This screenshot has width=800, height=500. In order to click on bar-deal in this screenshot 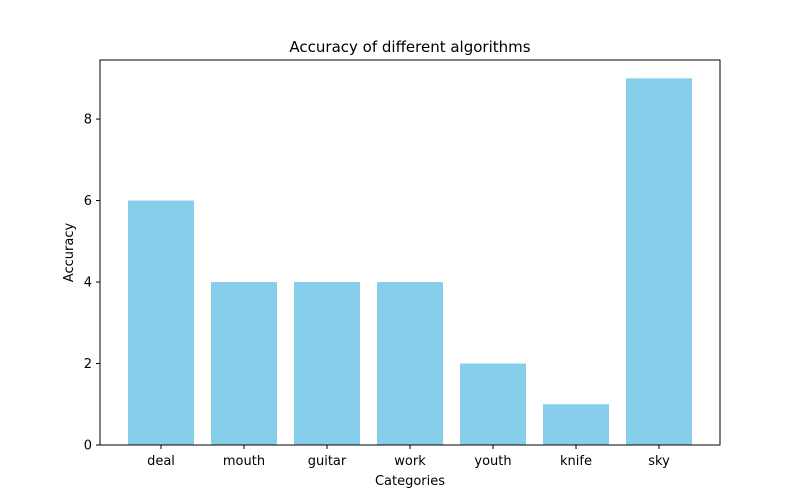, I will do `click(161, 322)`.